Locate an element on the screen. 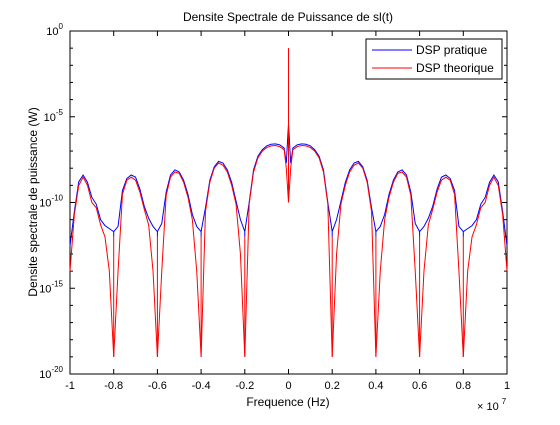 Image resolution: width=560 pixels, height=425 pixels. legend: DSP pratique DSP theorique is located at coordinates (434, 59).